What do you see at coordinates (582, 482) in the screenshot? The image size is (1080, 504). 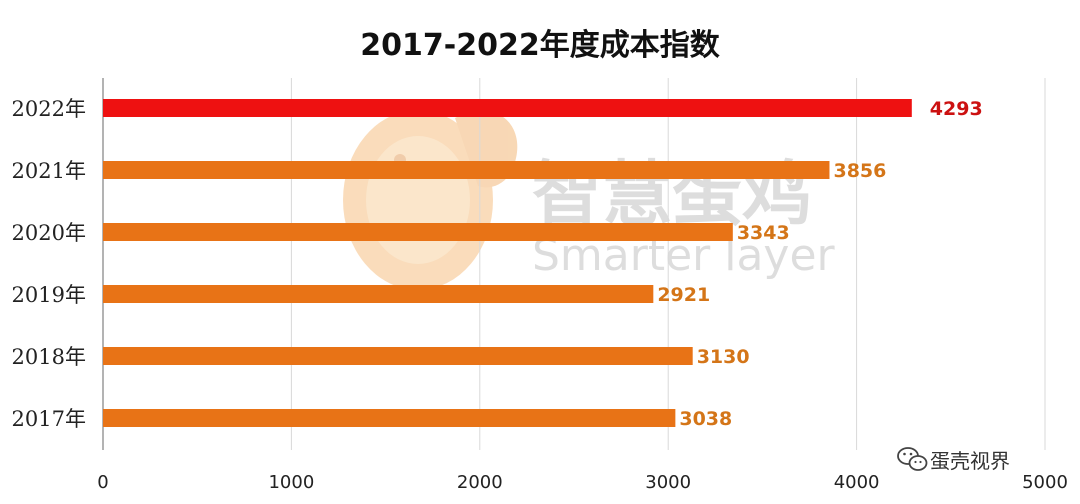 I see `x-axis-ticks: 0 1000 2000 3000 4000 5000` at bounding box center [582, 482].